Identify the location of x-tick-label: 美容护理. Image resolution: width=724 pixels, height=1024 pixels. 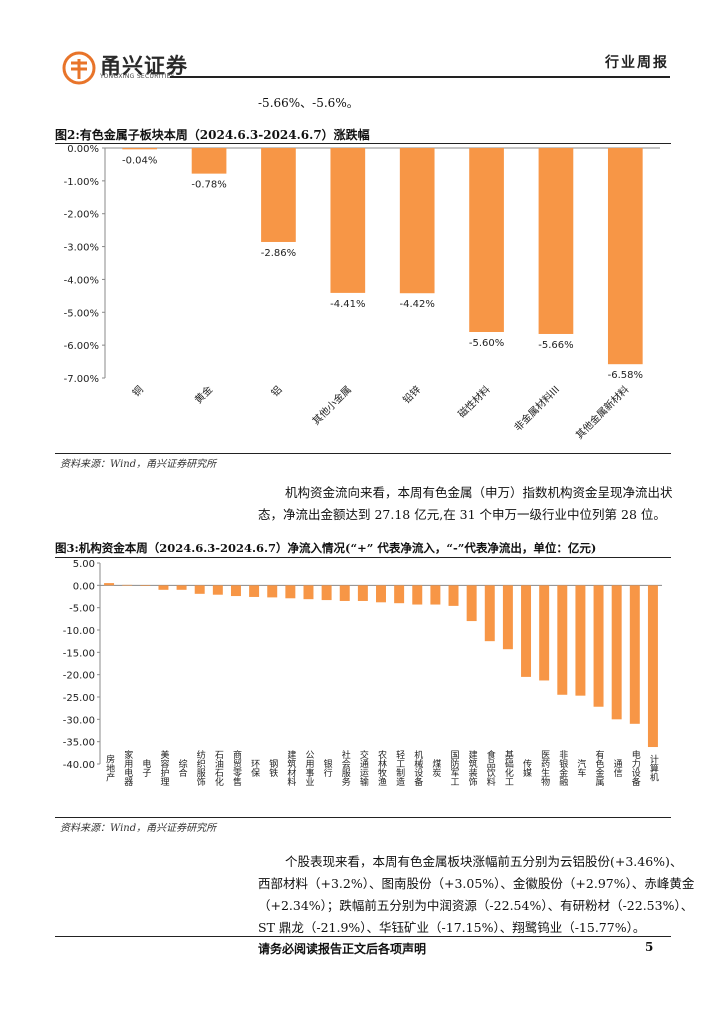
(163, 767).